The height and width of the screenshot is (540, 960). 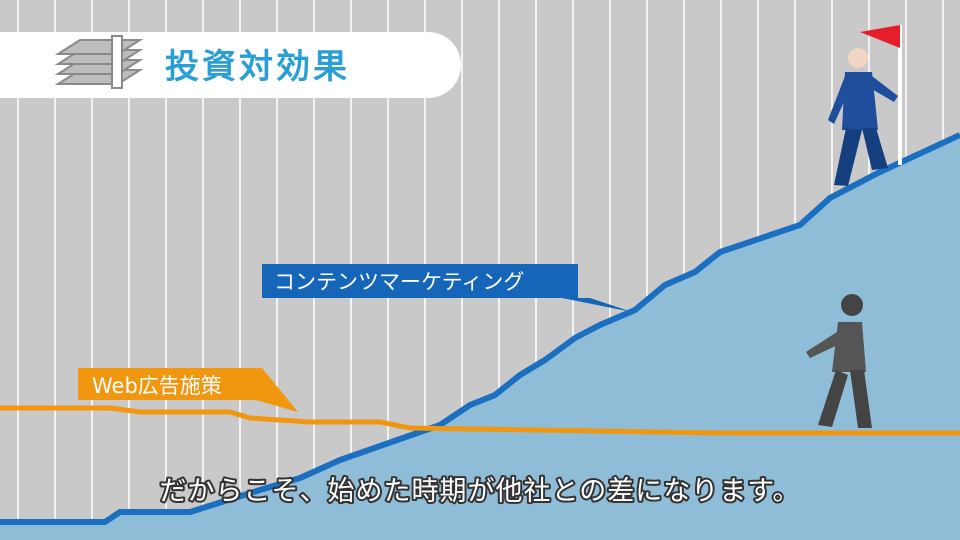 I want to click on content-marketing-label: コンテンツマーケティング, so click(x=399, y=282).